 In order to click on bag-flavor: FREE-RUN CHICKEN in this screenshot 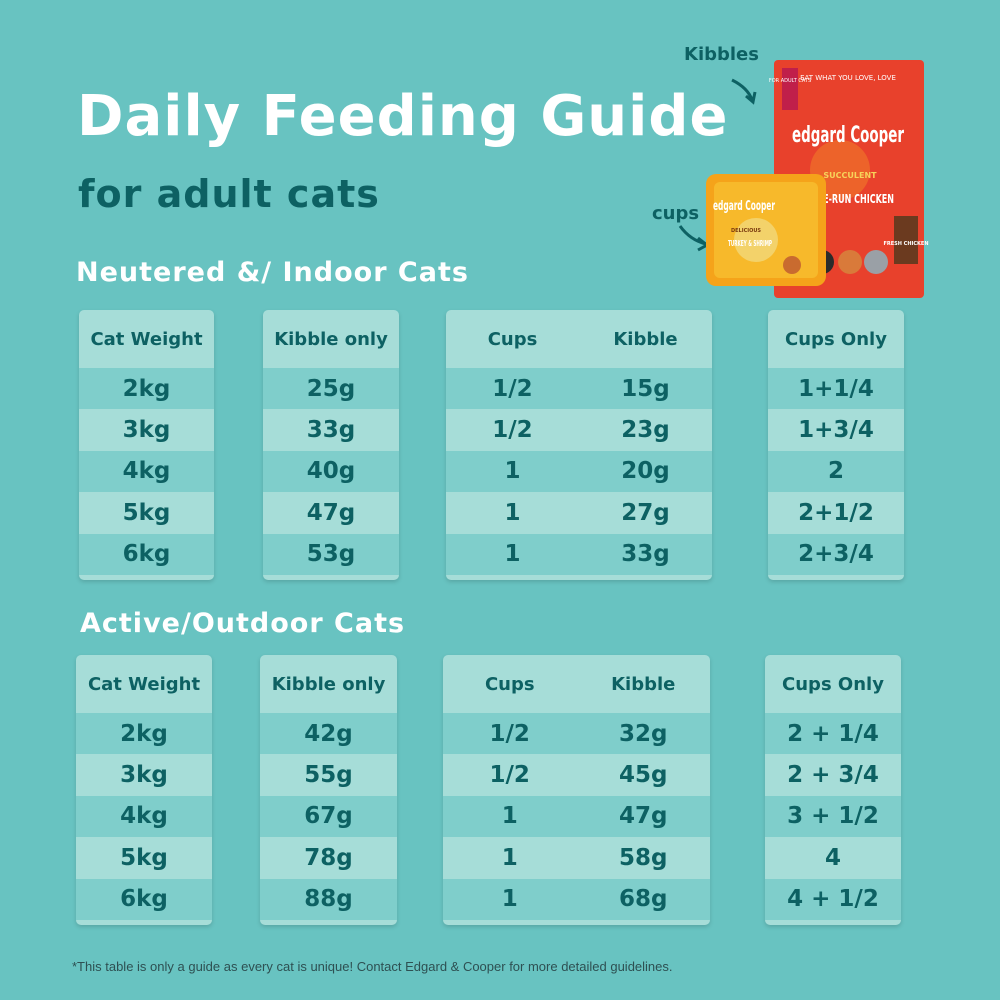, I will do `click(850, 199)`.